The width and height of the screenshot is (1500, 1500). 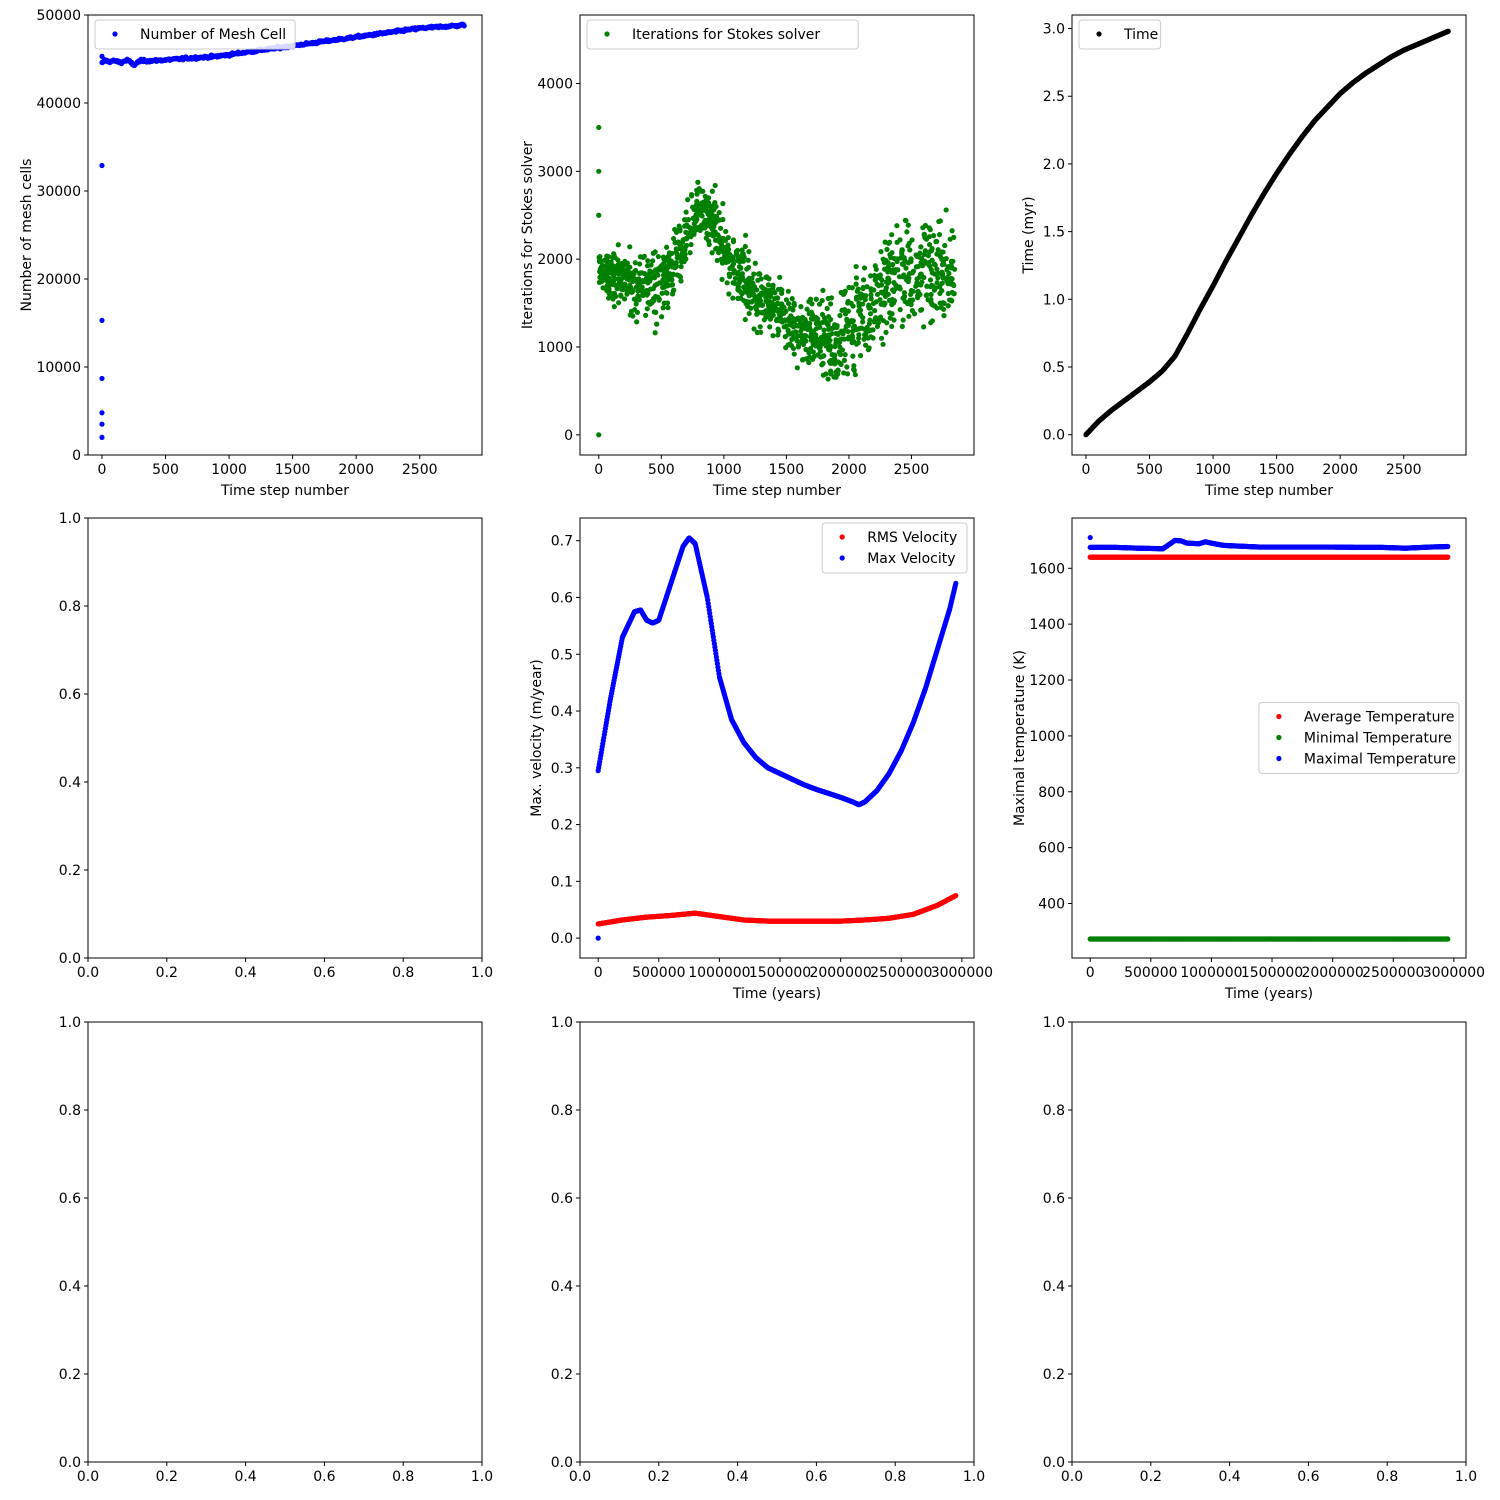 I want to click on series-rms-velocity, so click(x=777, y=909).